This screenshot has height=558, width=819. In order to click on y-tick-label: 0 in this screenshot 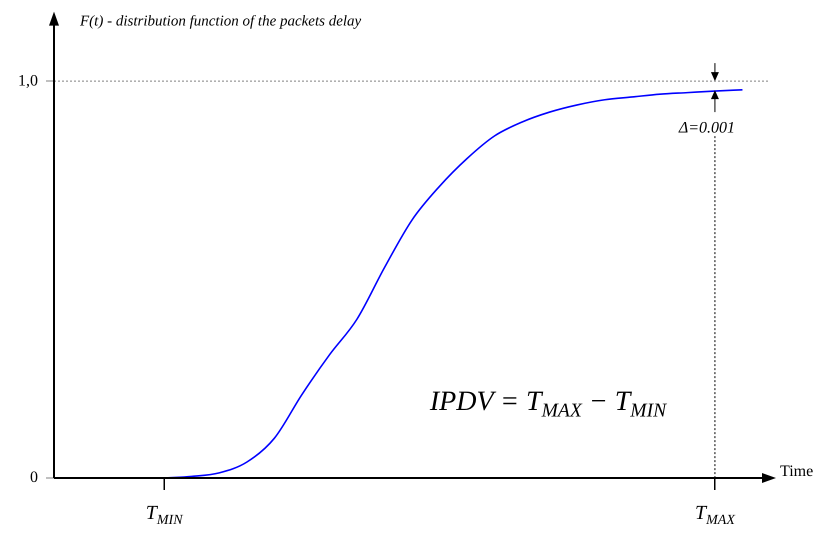, I will do `click(34, 477)`.